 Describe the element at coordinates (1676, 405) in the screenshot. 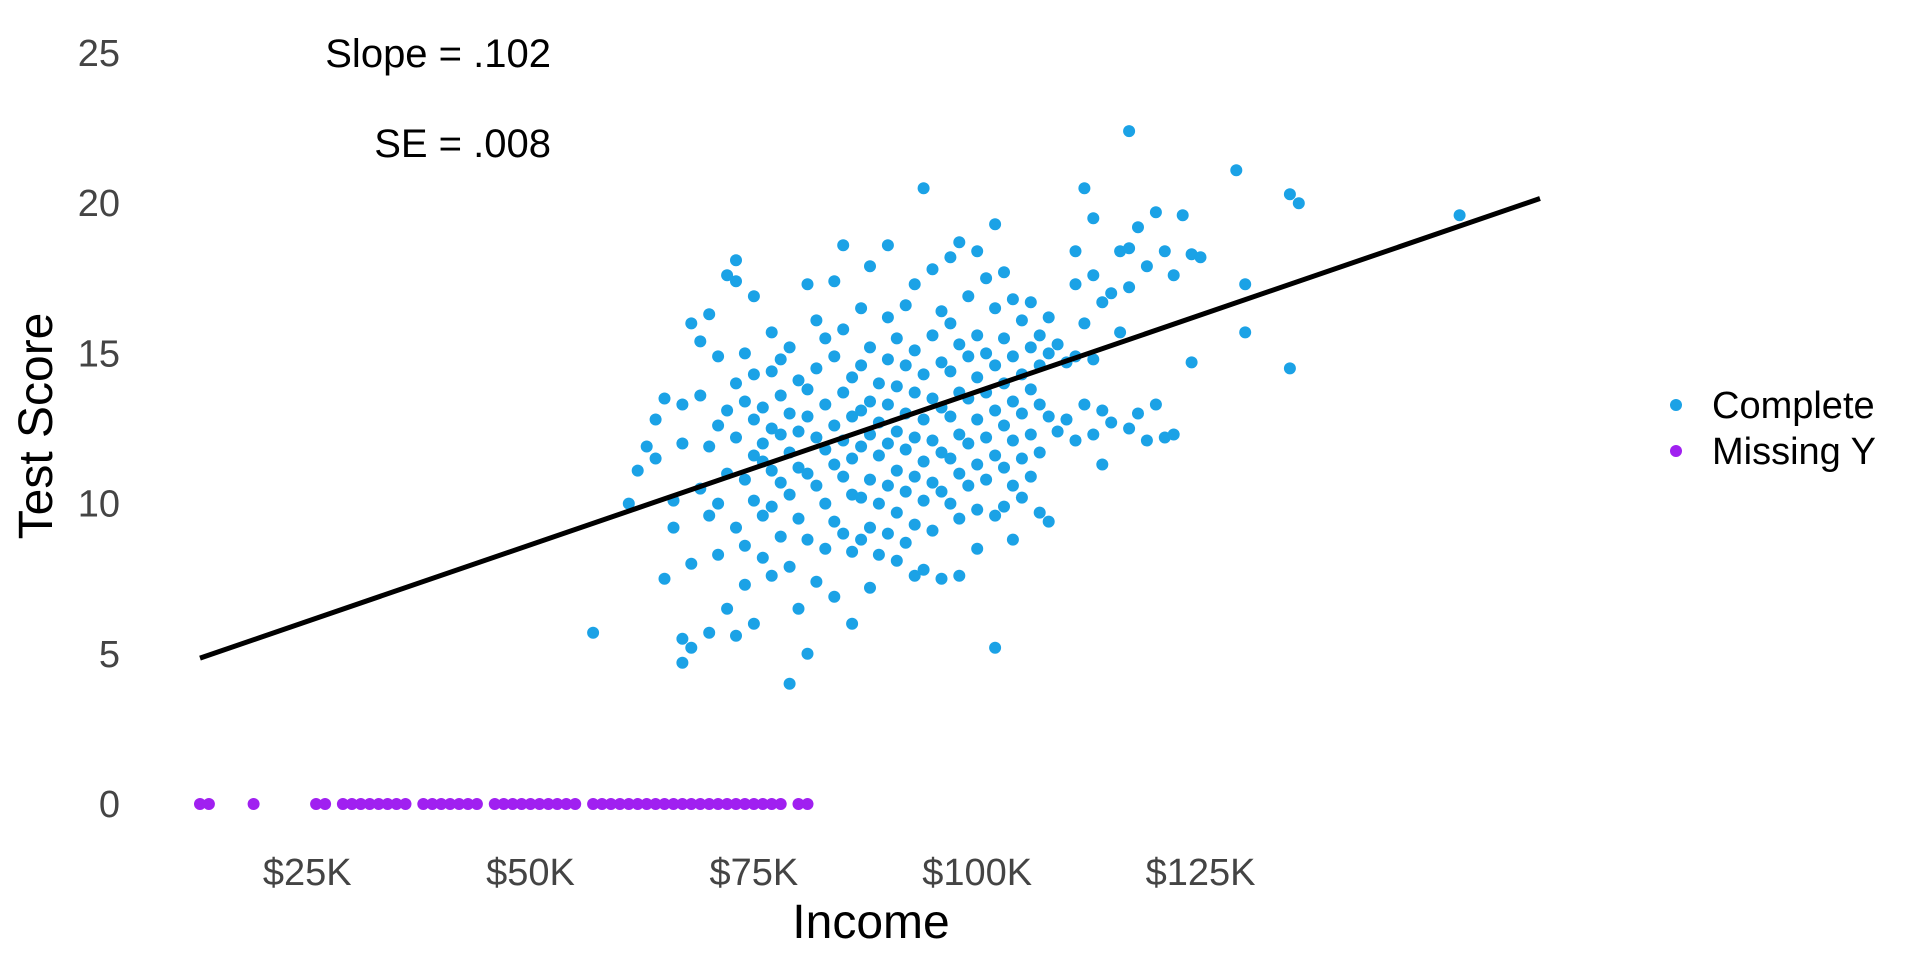

I see `legend-marker-complete` at that location.